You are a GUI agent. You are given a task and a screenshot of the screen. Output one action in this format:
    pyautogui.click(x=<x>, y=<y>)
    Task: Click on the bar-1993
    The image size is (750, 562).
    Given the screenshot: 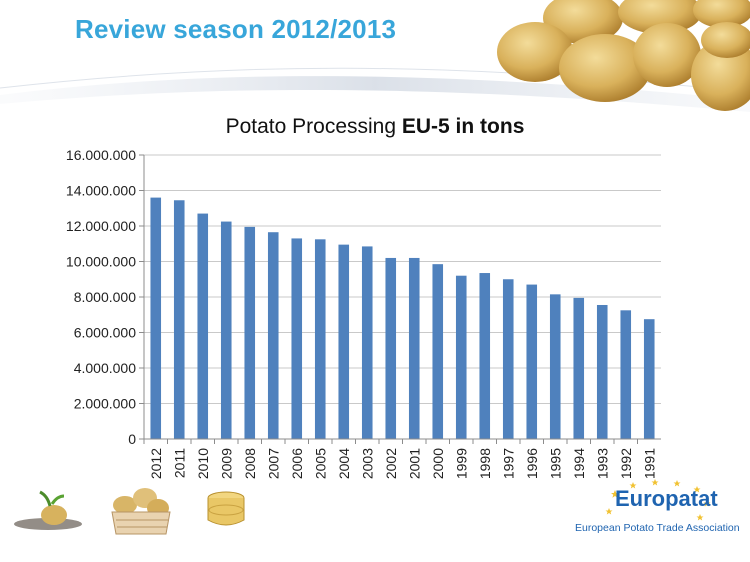 What is the action you would take?
    pyautogui.click(x=602, y=371)
    